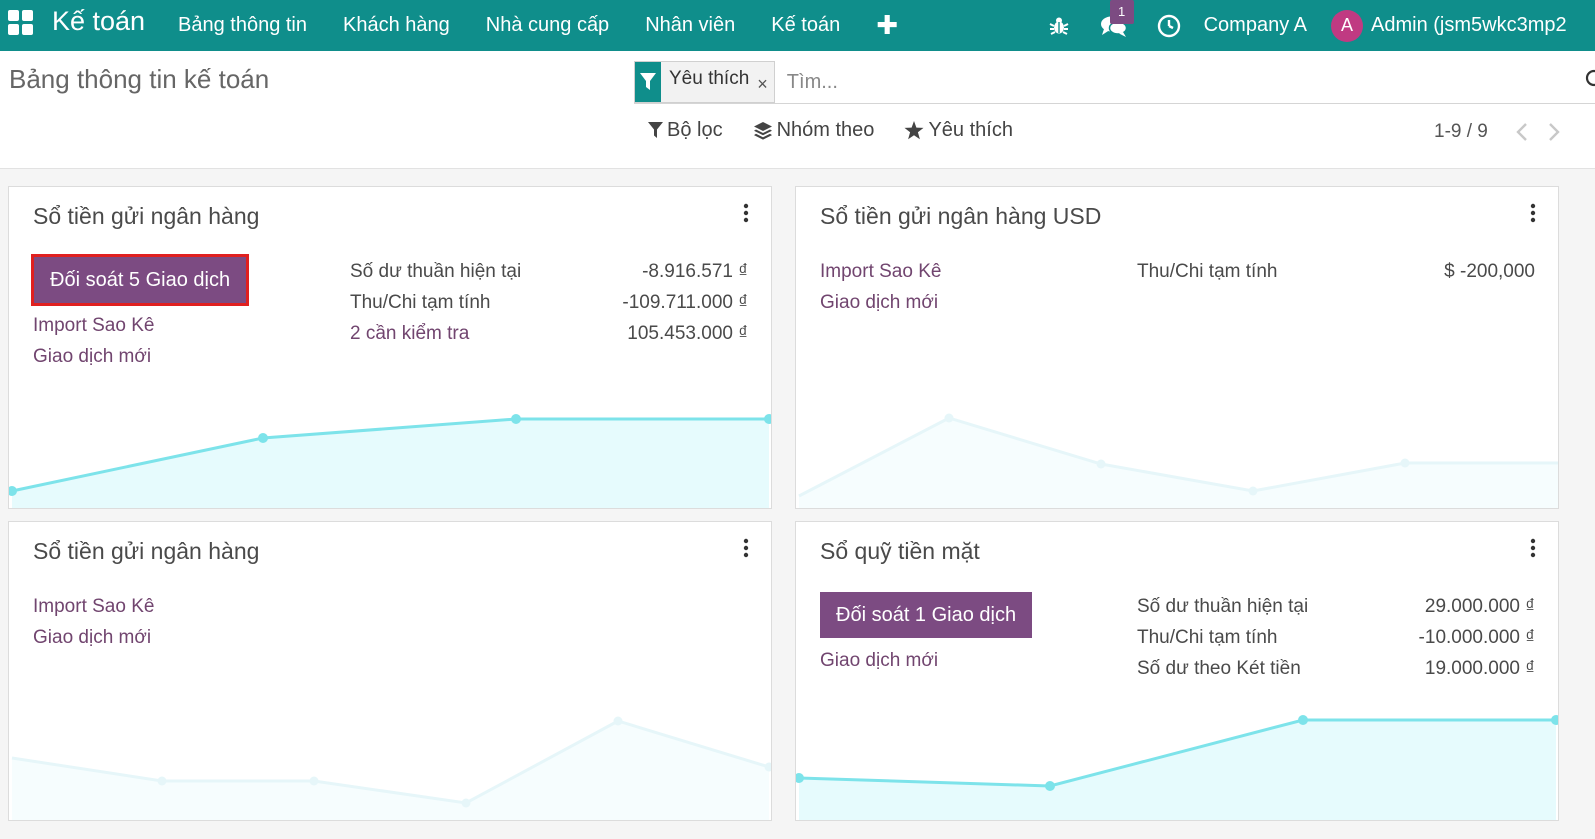  Describe the element at coordinates (970, 130) in the screenshot. I see `favorites-label: Yêu thích` at that location.